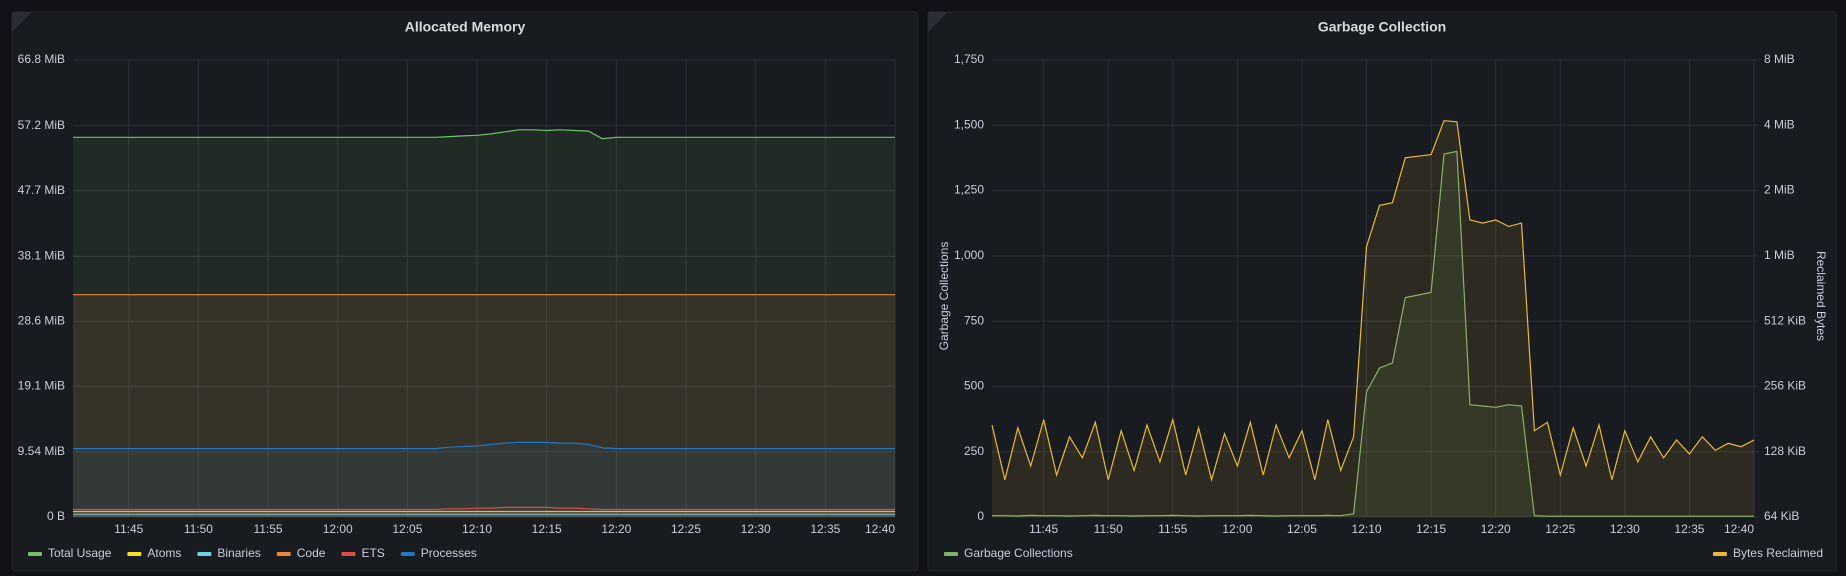  Describe the element at coordinates (969, 255) in the screenshot. I see `y-tick-label: 1,000` at that location.